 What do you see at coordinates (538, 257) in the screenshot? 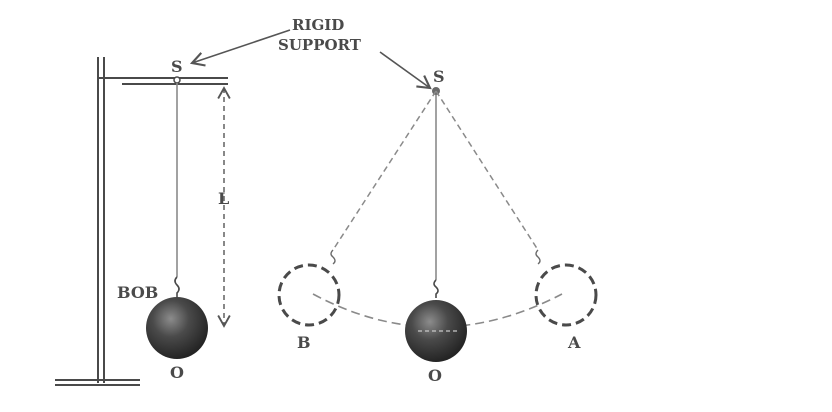
I see `hook-a` at bounding box center [538, 257].